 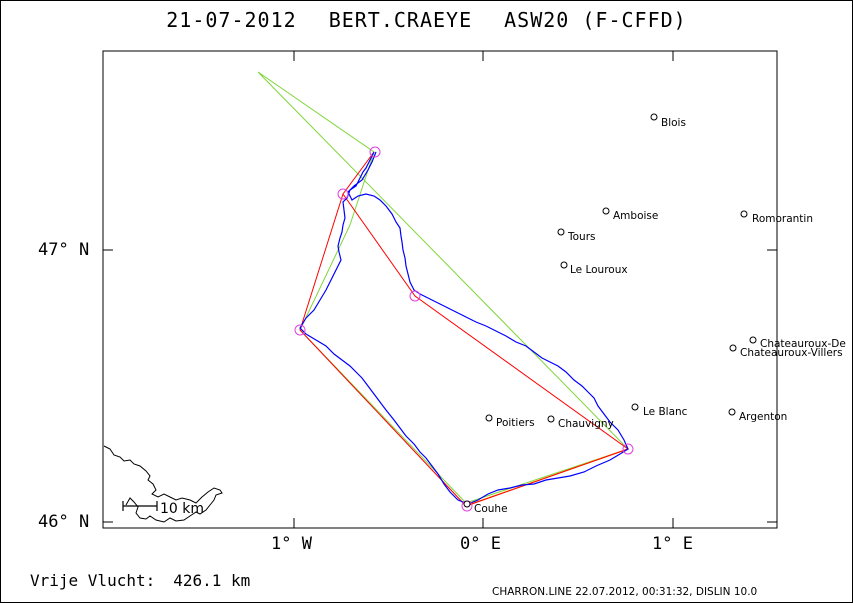 I want to click on pilot-name: BERT.CRAEYE, so click(x=400, y=20).